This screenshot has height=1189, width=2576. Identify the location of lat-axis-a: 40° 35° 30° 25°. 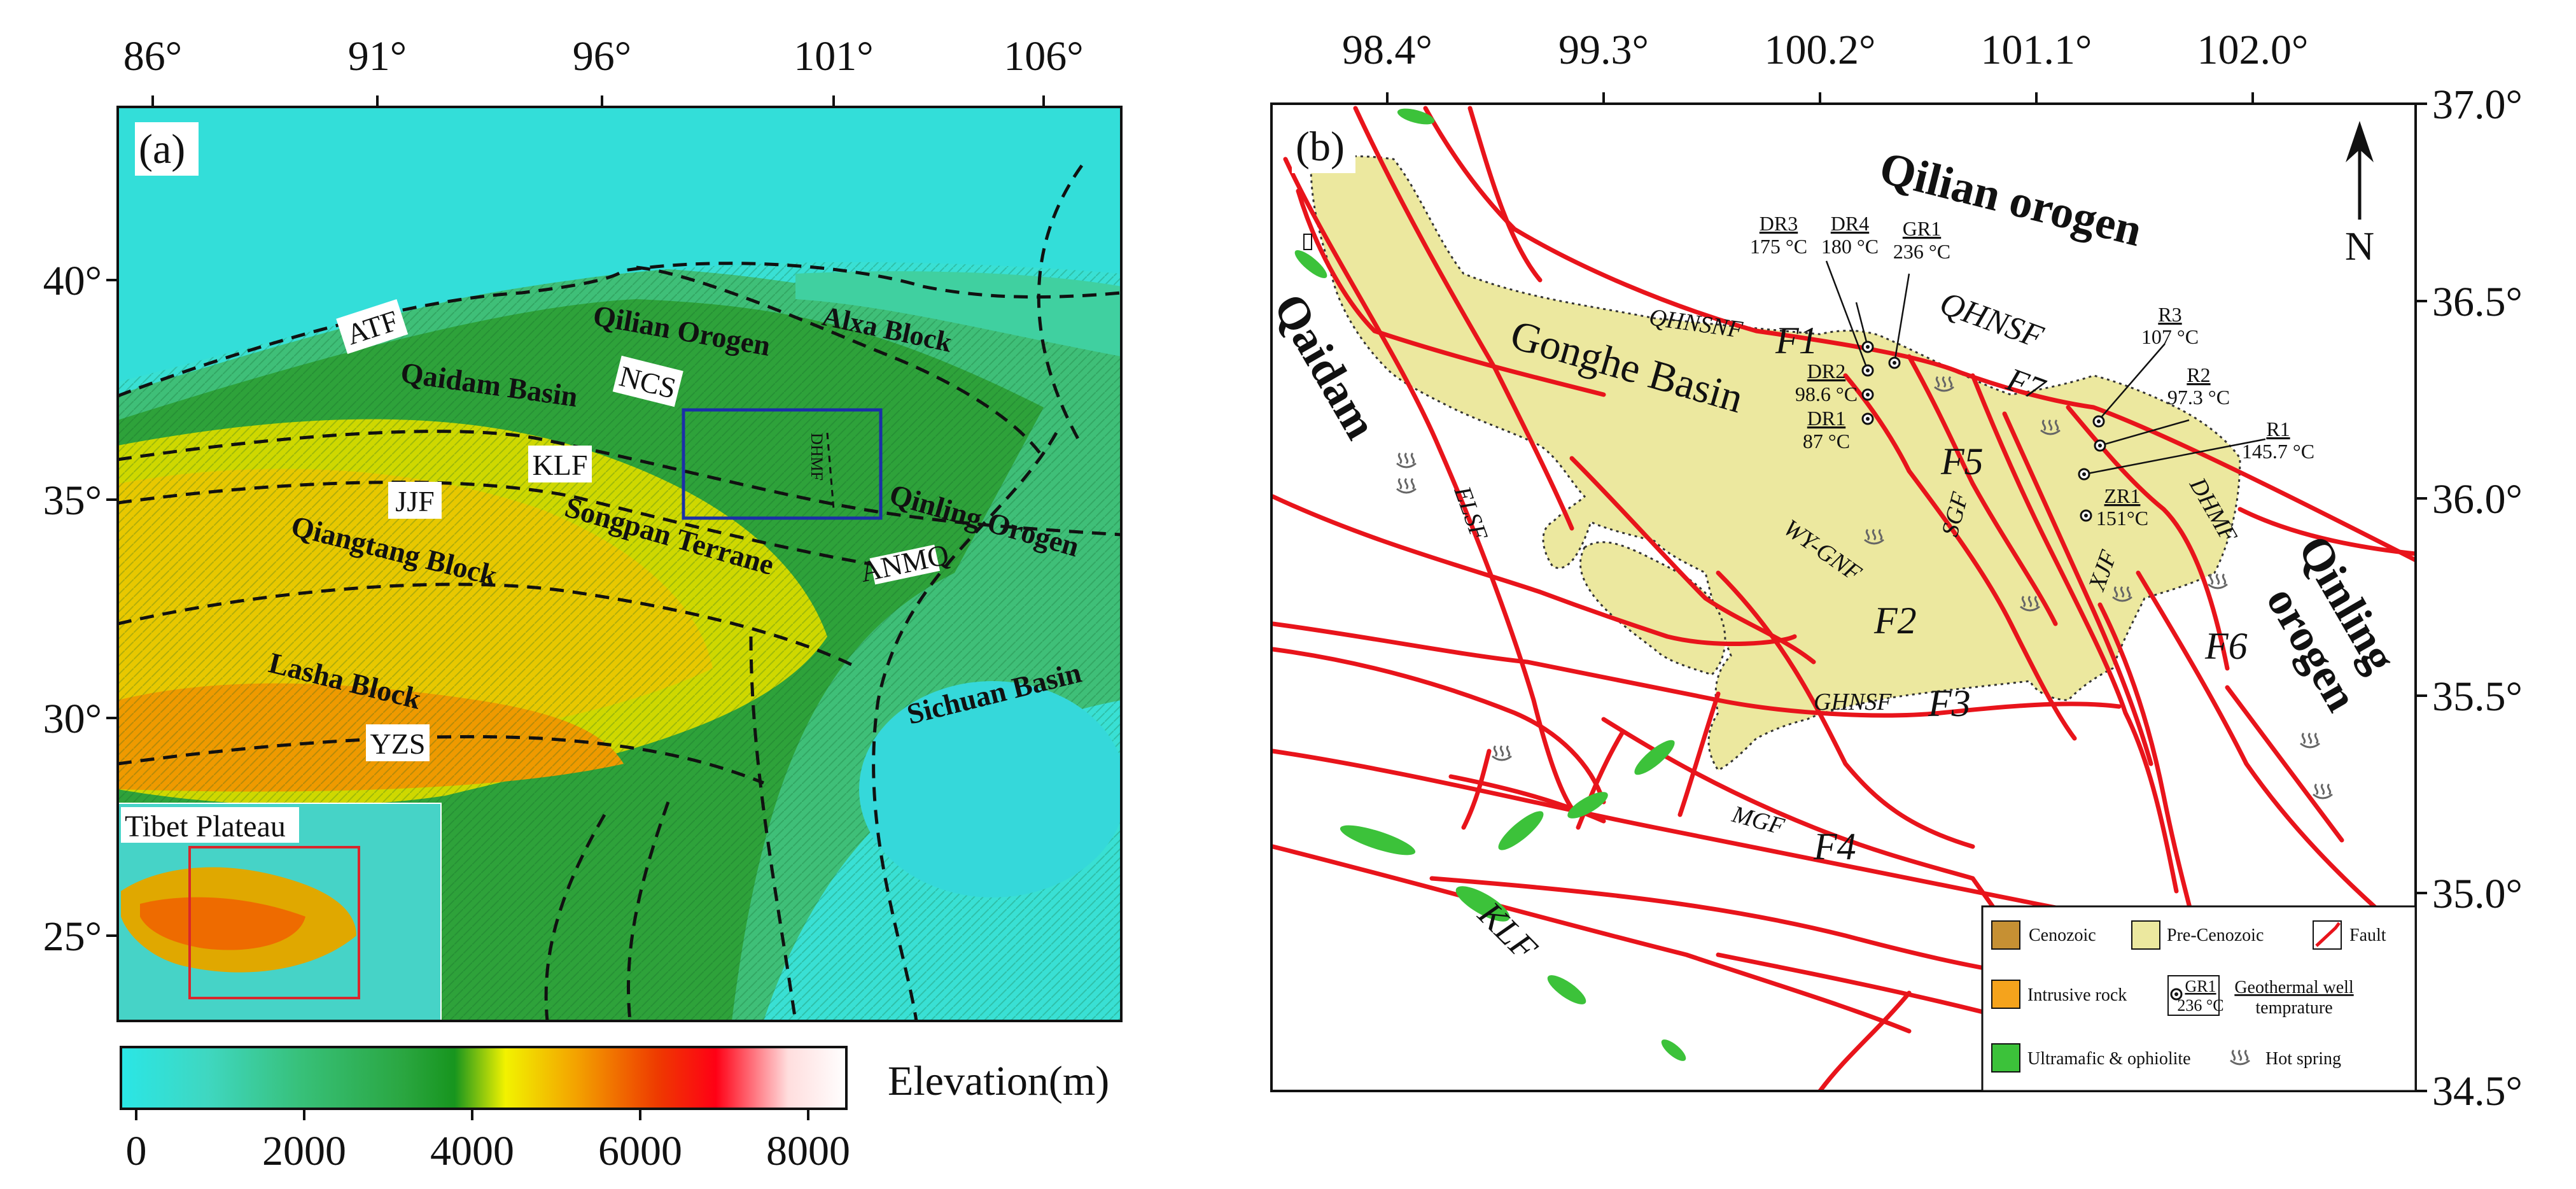
(72, 609).